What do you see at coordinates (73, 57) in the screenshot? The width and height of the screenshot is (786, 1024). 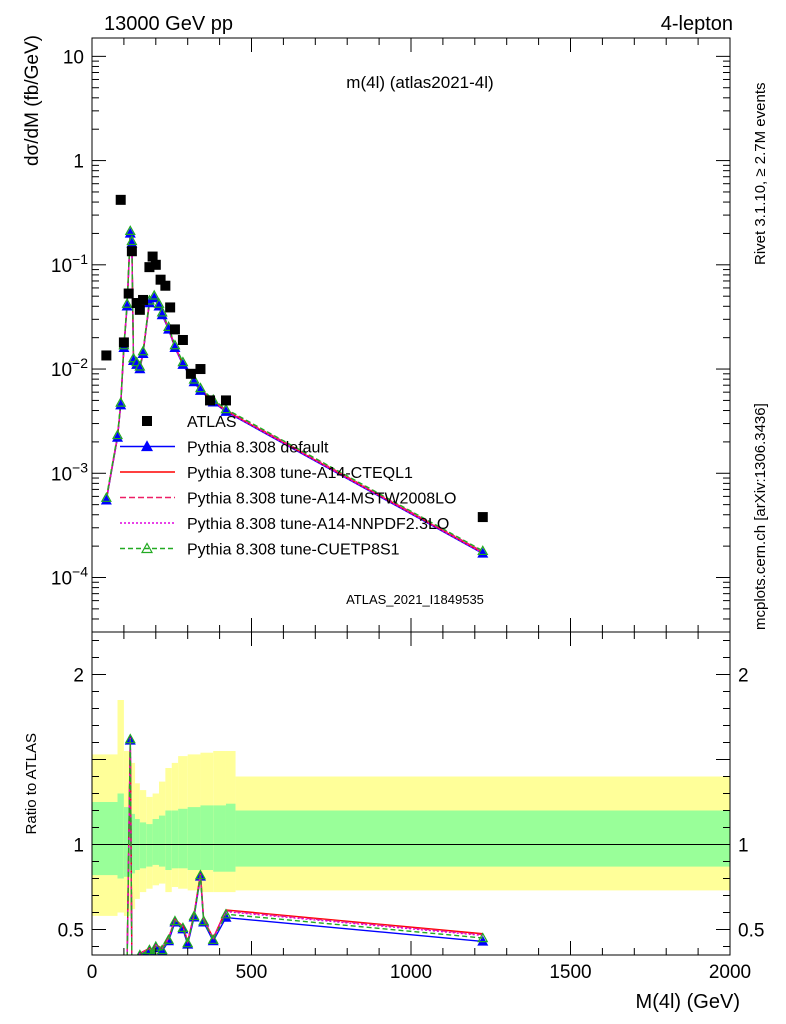 I see `y-tick-label: 10` at bounding box center [73, 57].